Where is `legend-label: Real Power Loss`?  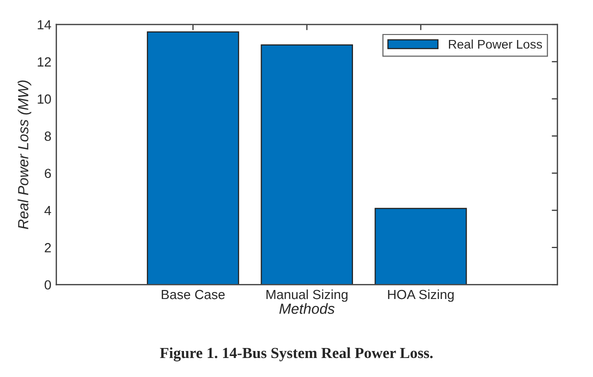
legend-label: Real Power Loss is located at coordinates (495, 44).